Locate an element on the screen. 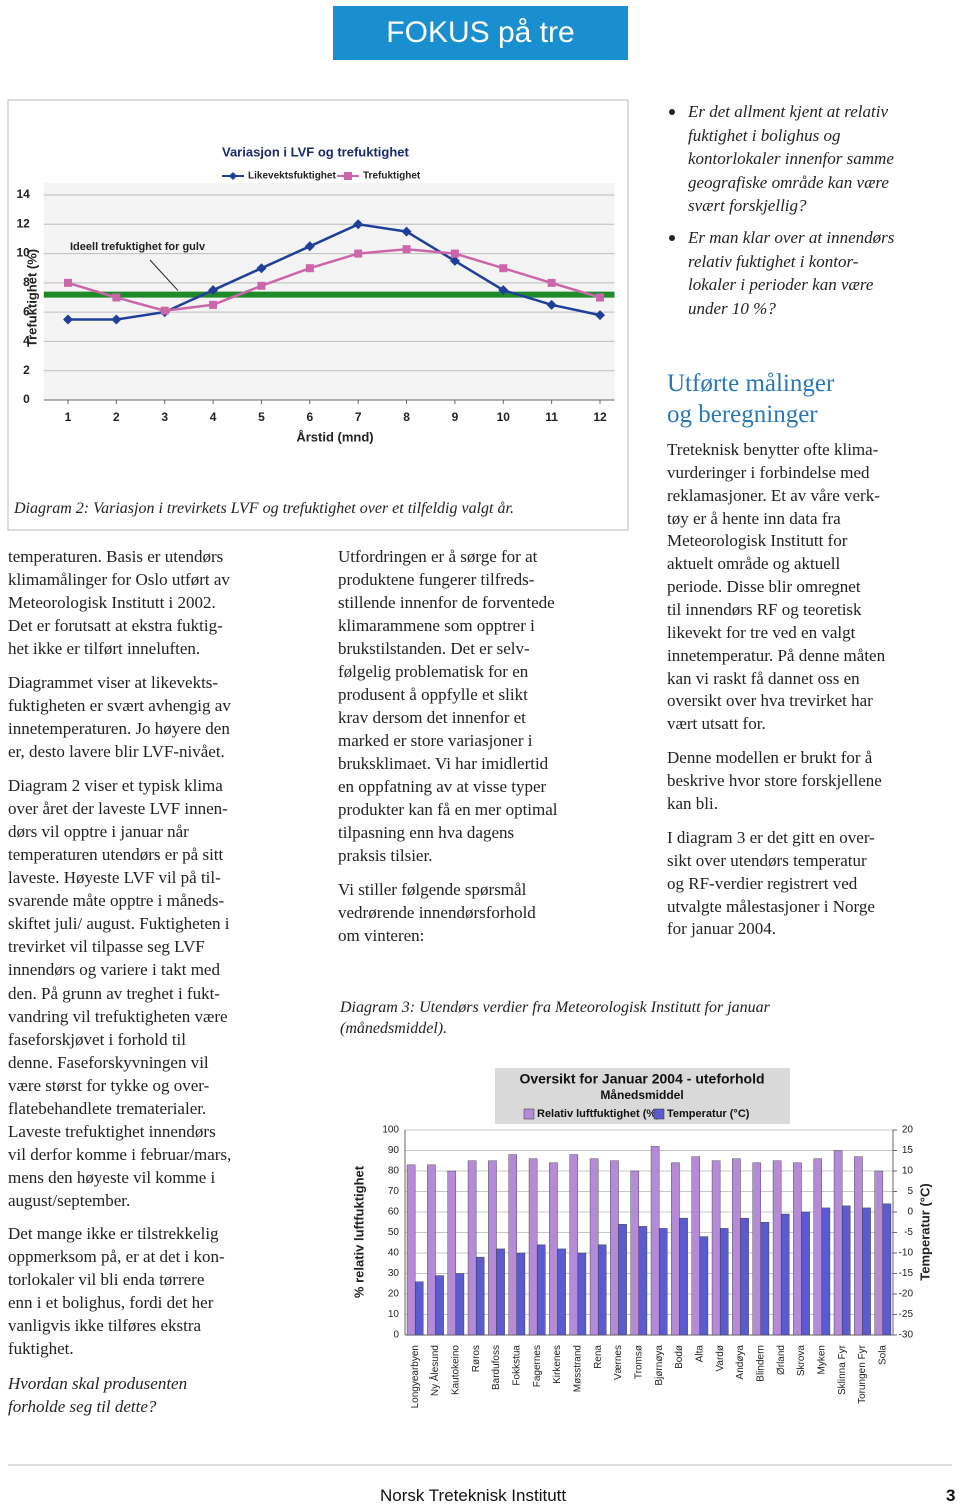 The image size is (960, 1505). legend-marker is located at coordinates (348, 176).